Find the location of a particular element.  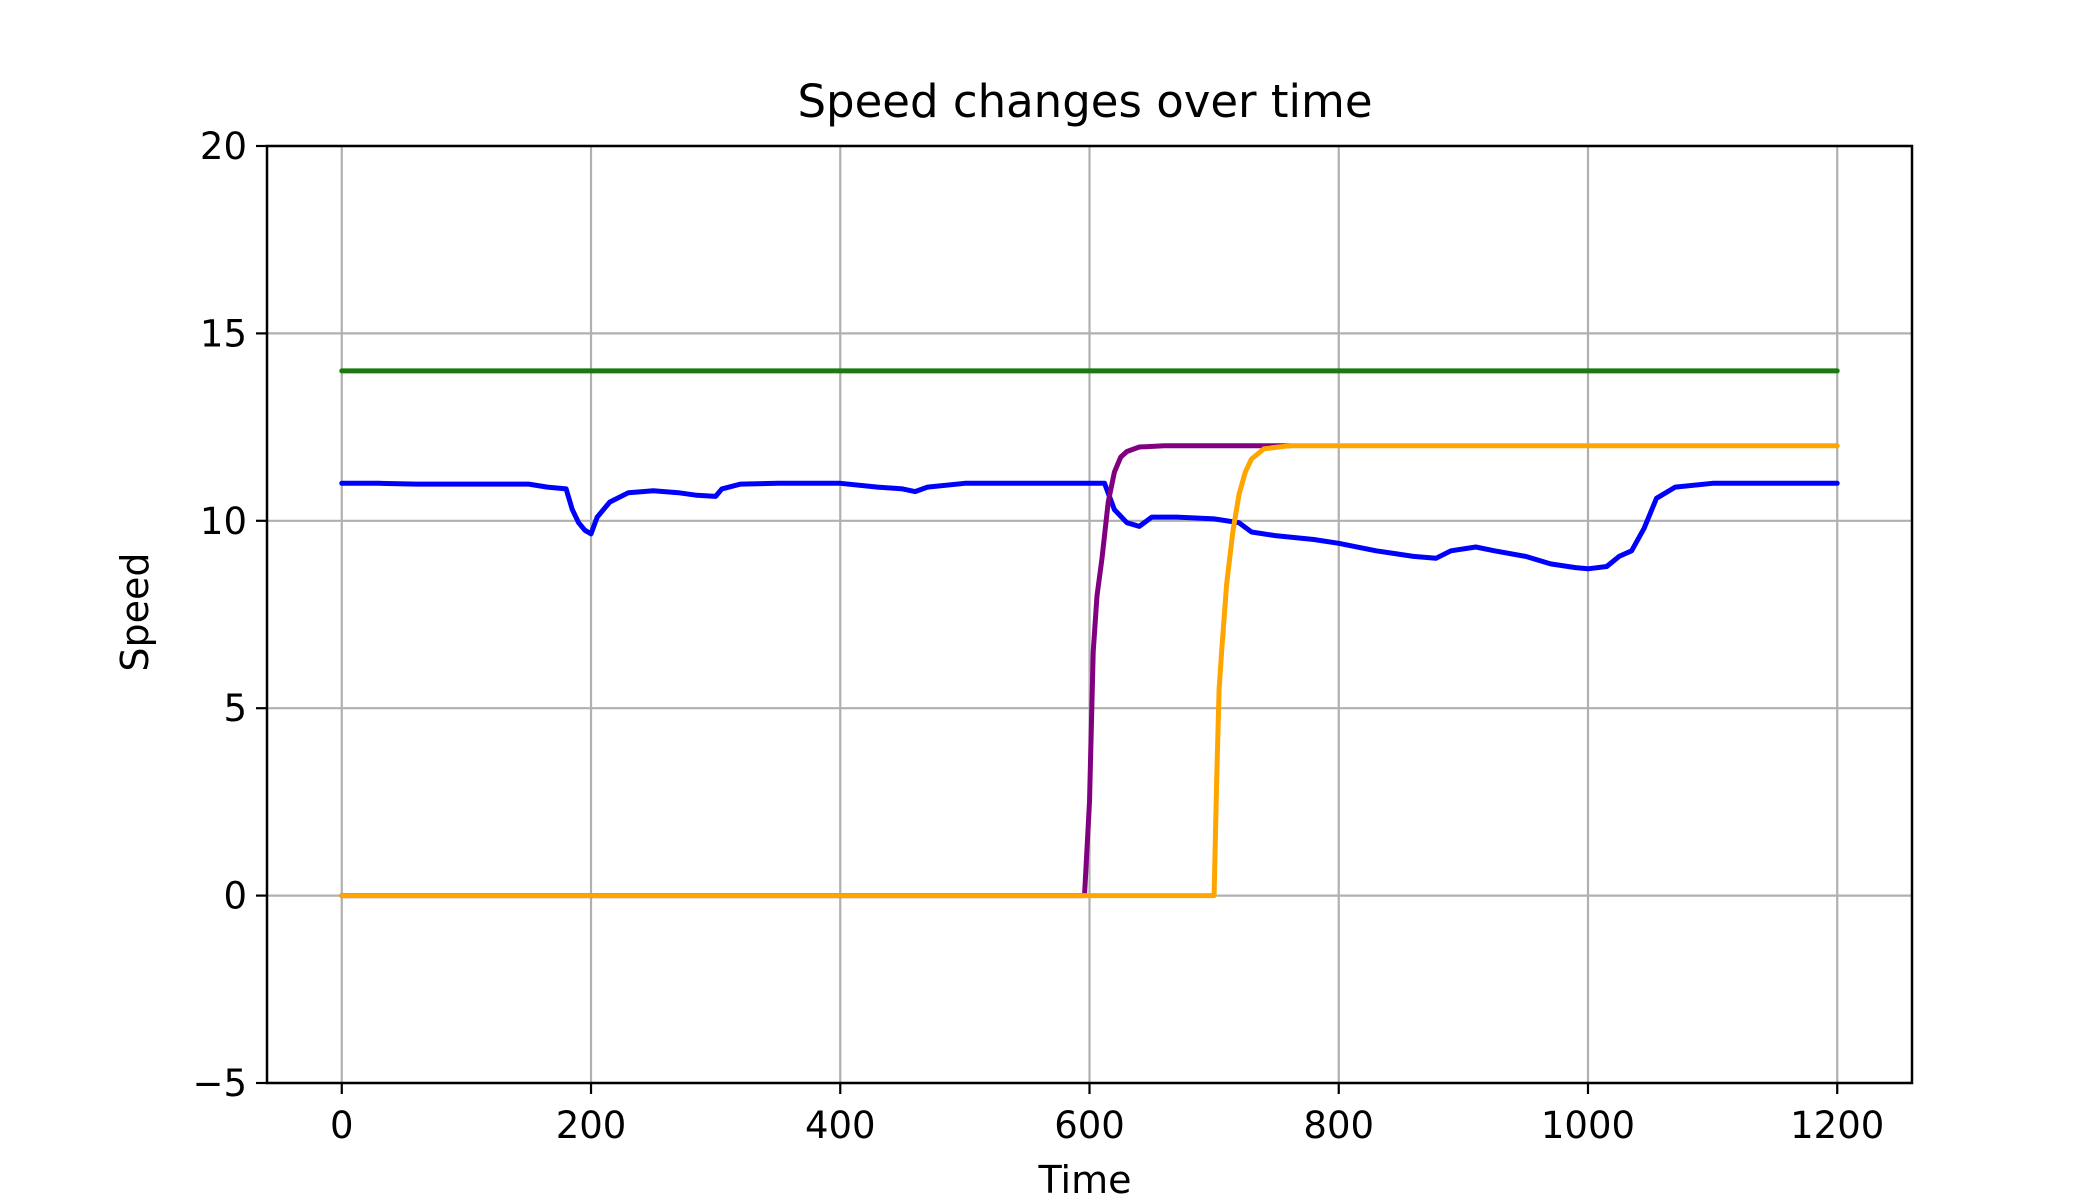

y-axis-ticks: −5 0 5 10 15 20 is located at coordinates (229, 615).